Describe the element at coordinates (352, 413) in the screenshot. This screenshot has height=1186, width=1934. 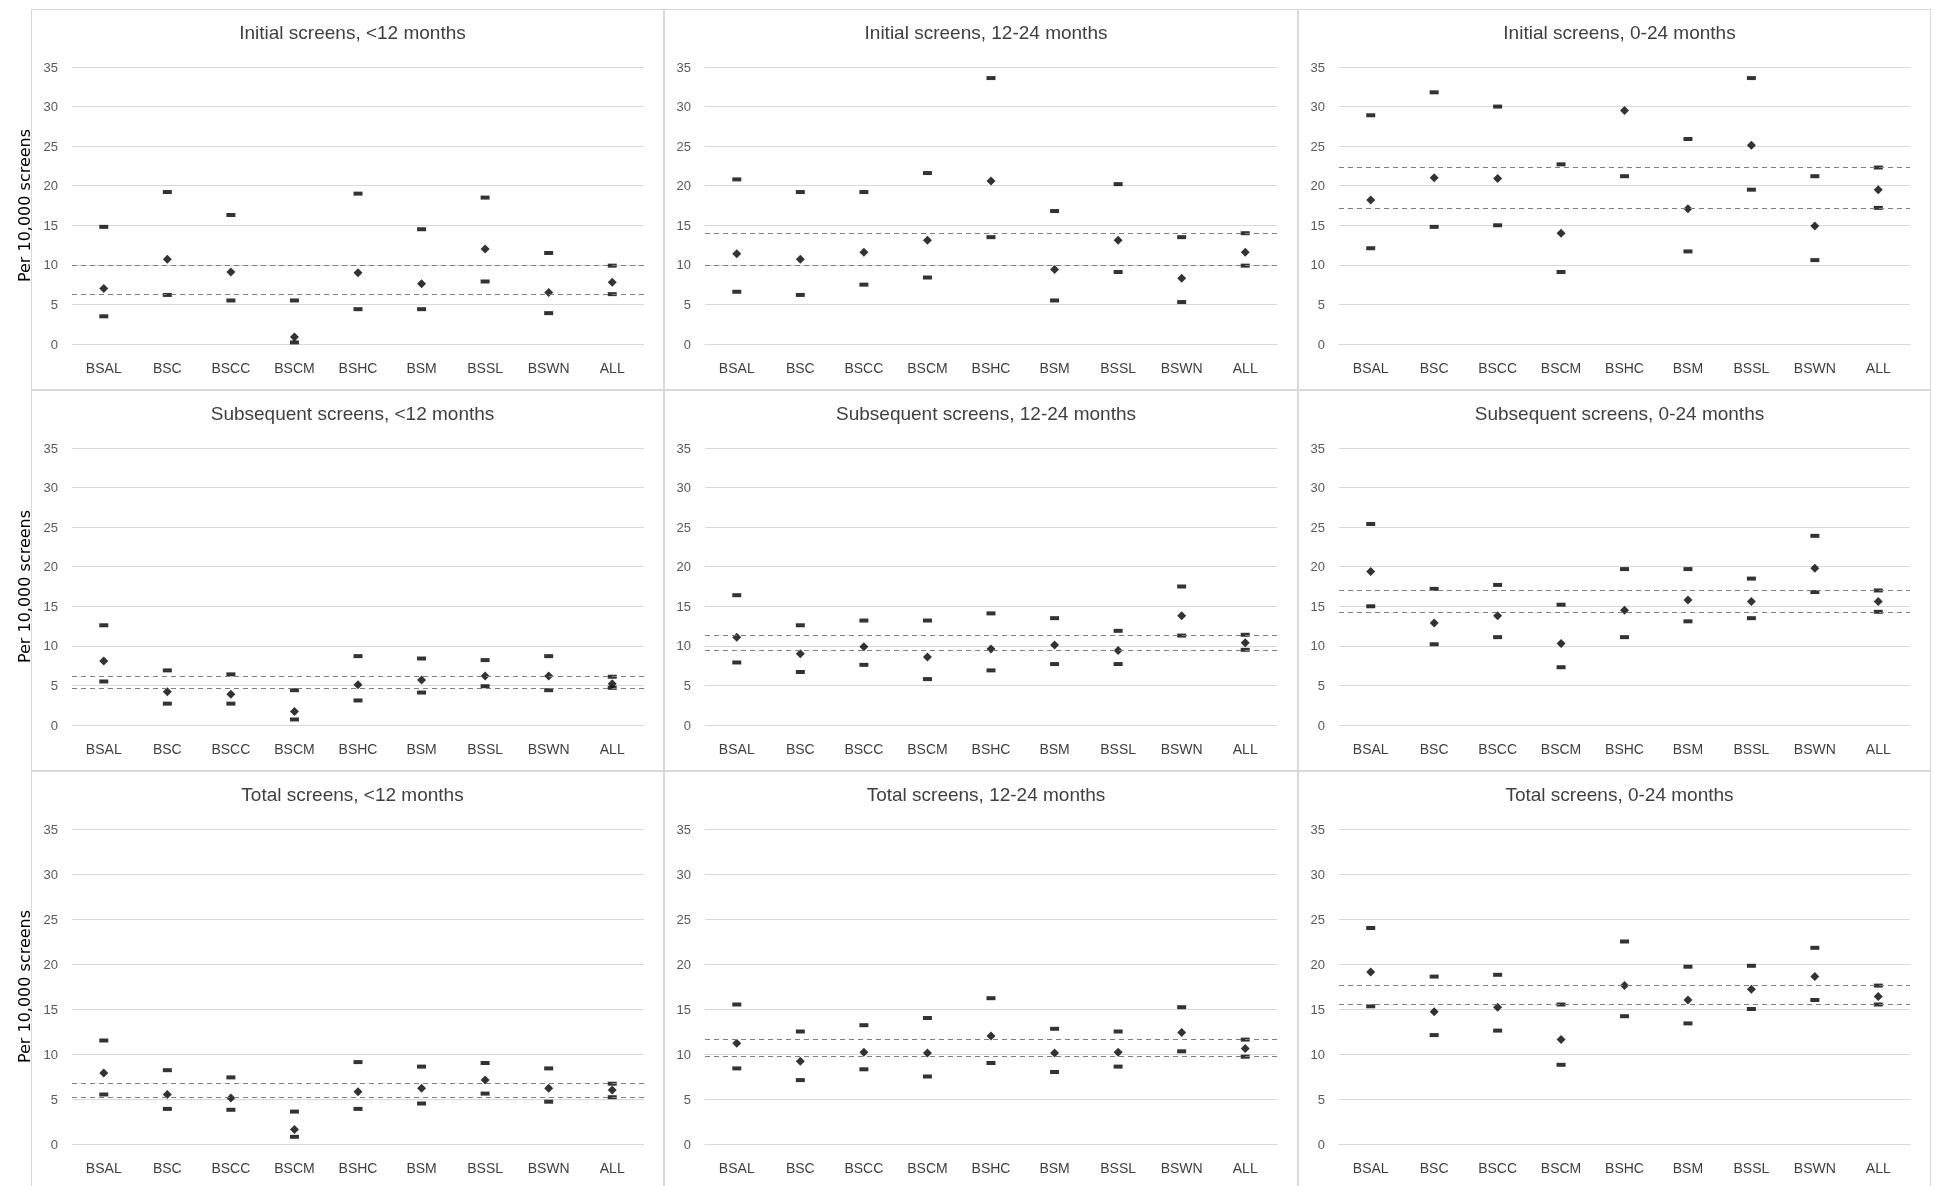
I see `chart-title: Subsequent screens, <12 months` at that location.